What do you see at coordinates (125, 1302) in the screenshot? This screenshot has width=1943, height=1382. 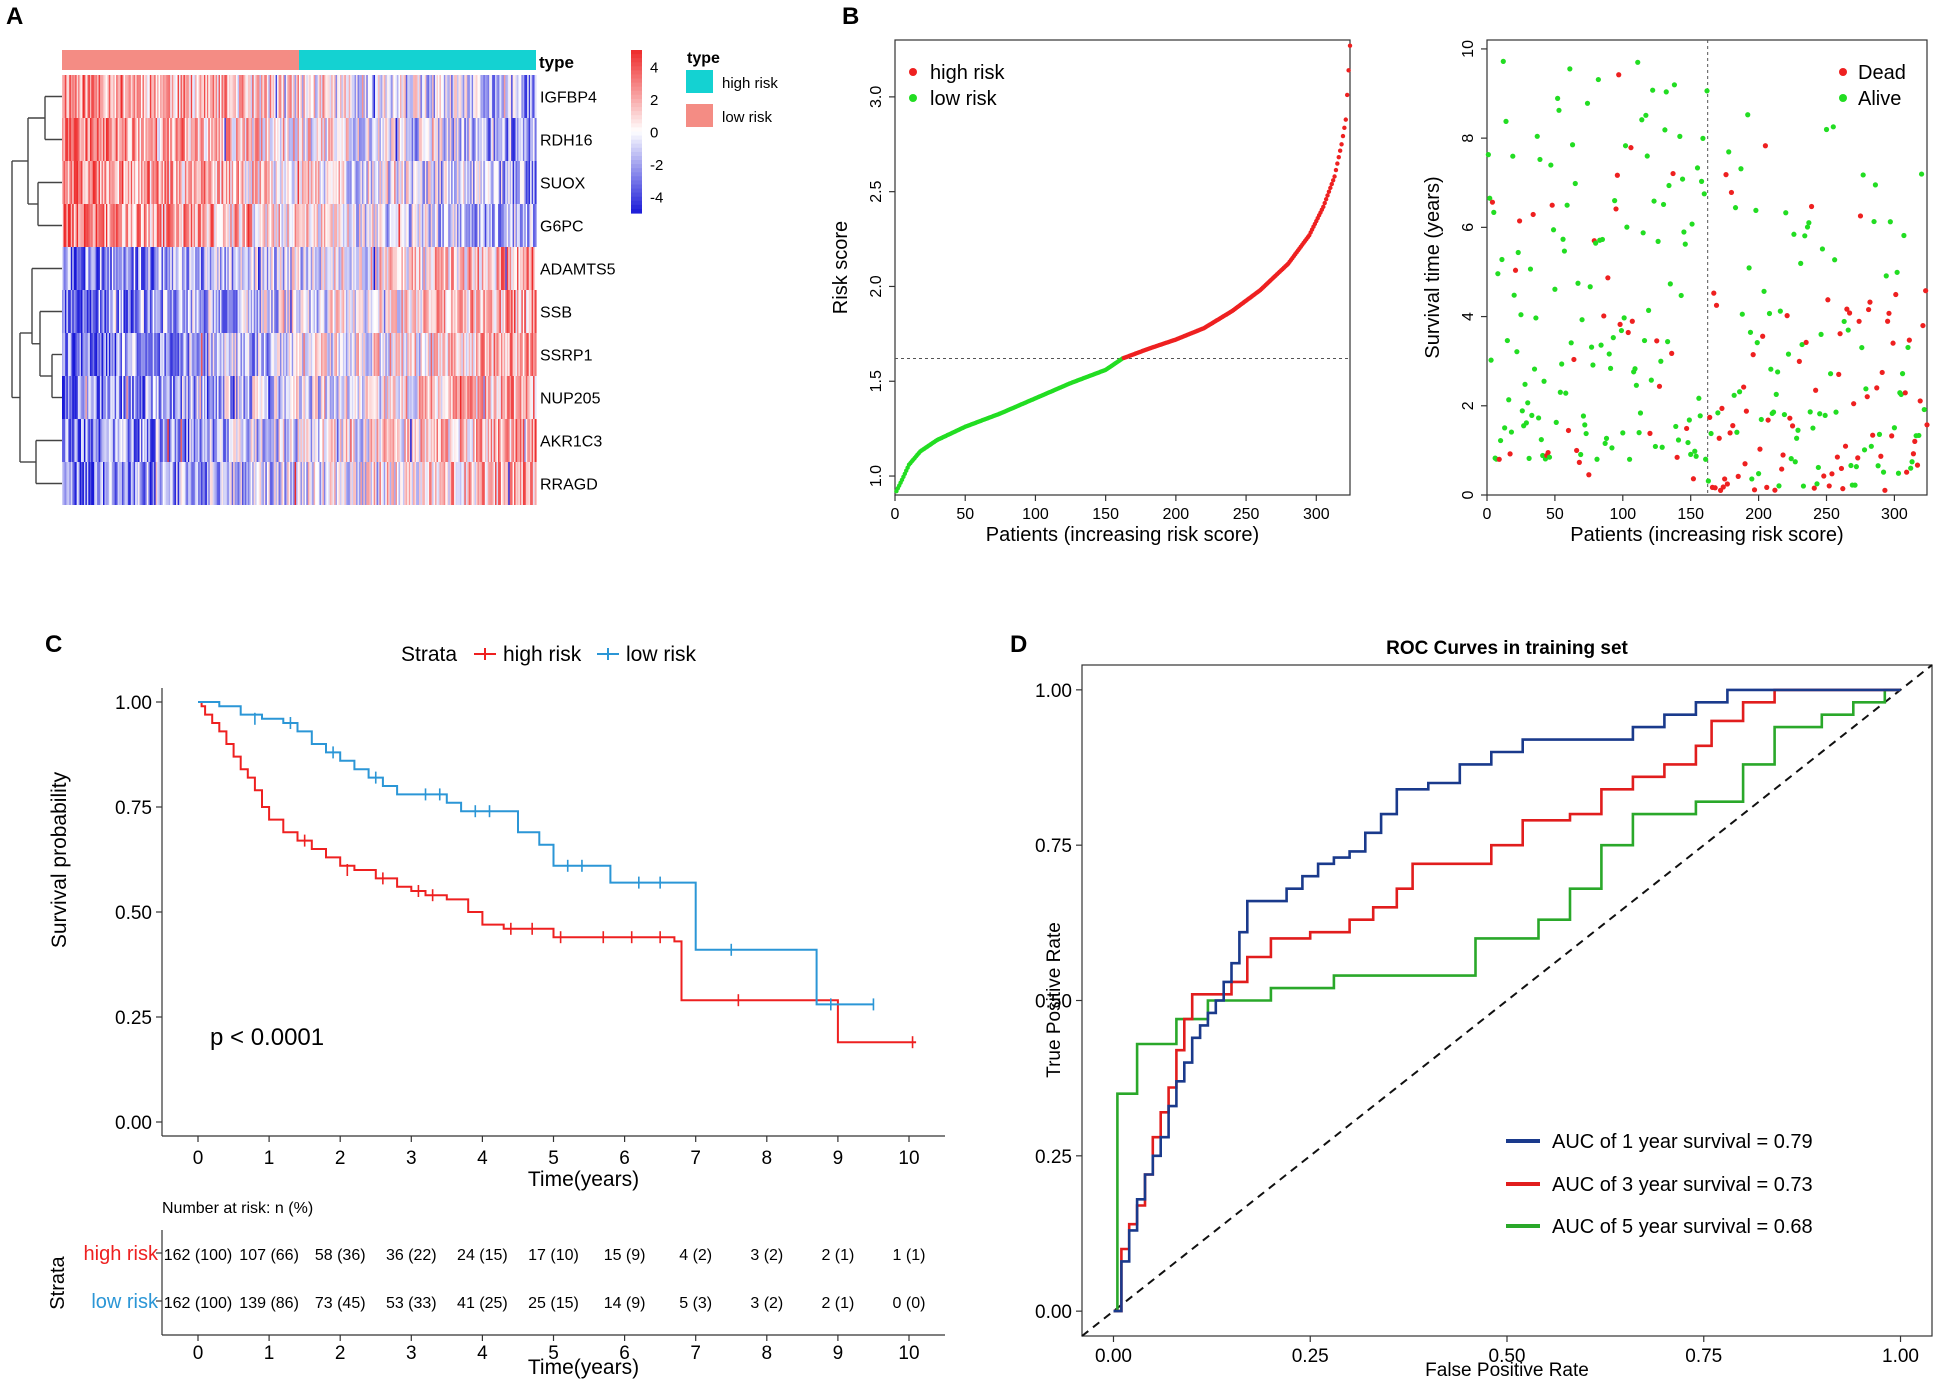 I see `risk-table-row-label: low risk` at bounding box center [125, 1302].